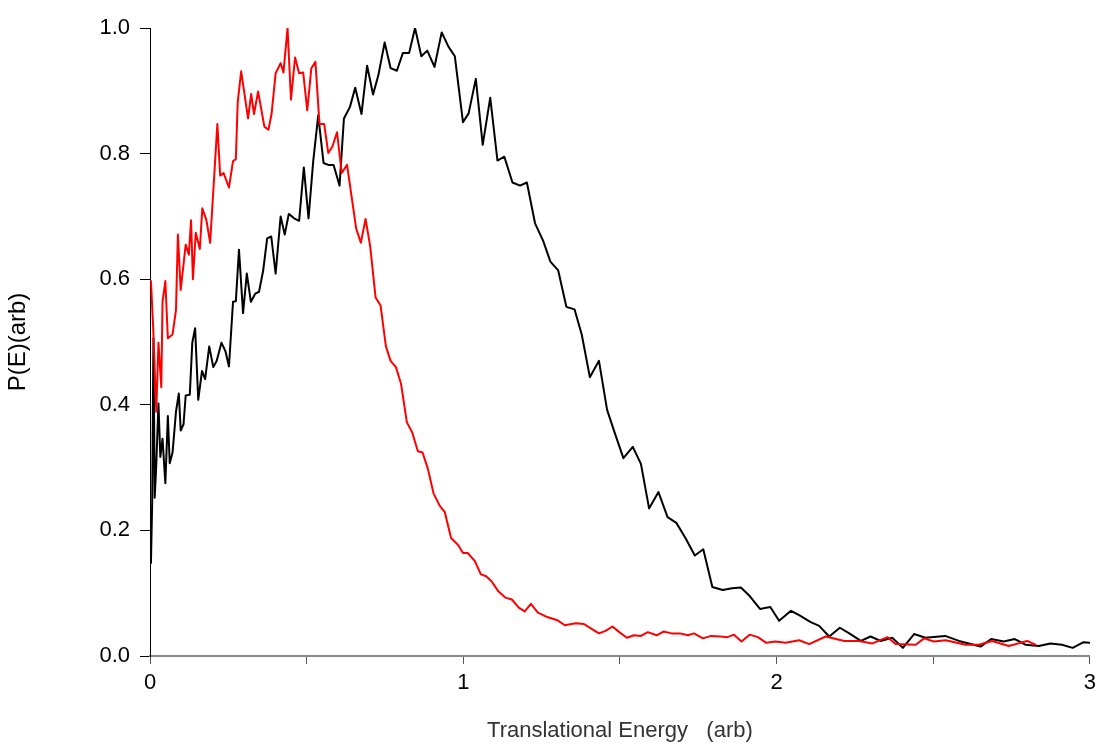  What do you see at coordinates (114, 27) in the screenshot?
I see `y-tick-label: 1.0` at bounding box center [114, 27].